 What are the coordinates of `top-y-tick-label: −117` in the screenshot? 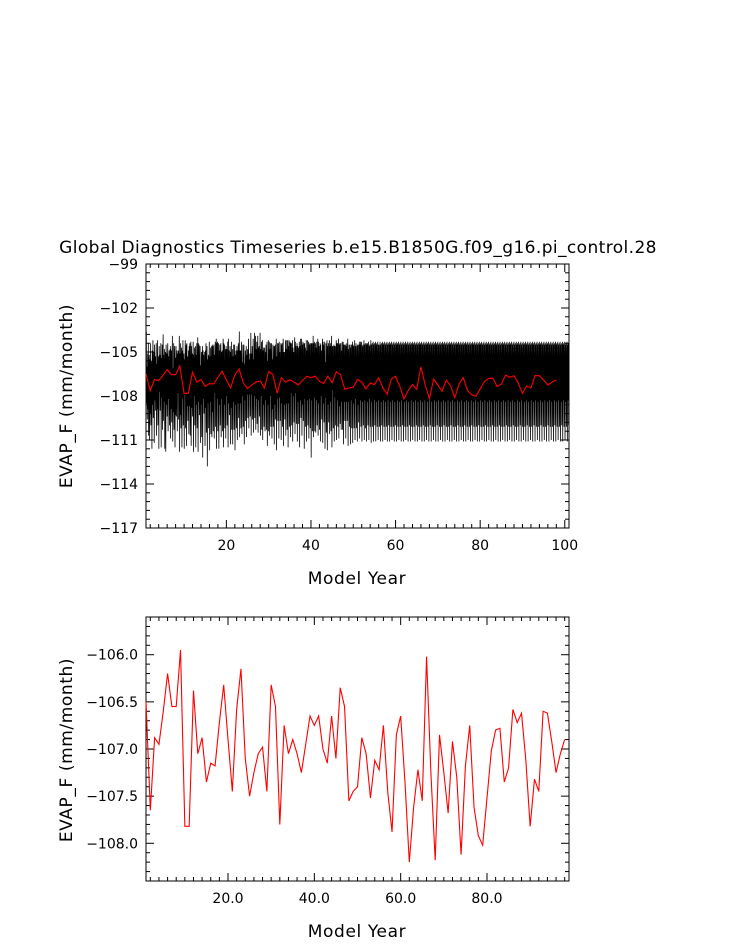 It's located at (119, 529).